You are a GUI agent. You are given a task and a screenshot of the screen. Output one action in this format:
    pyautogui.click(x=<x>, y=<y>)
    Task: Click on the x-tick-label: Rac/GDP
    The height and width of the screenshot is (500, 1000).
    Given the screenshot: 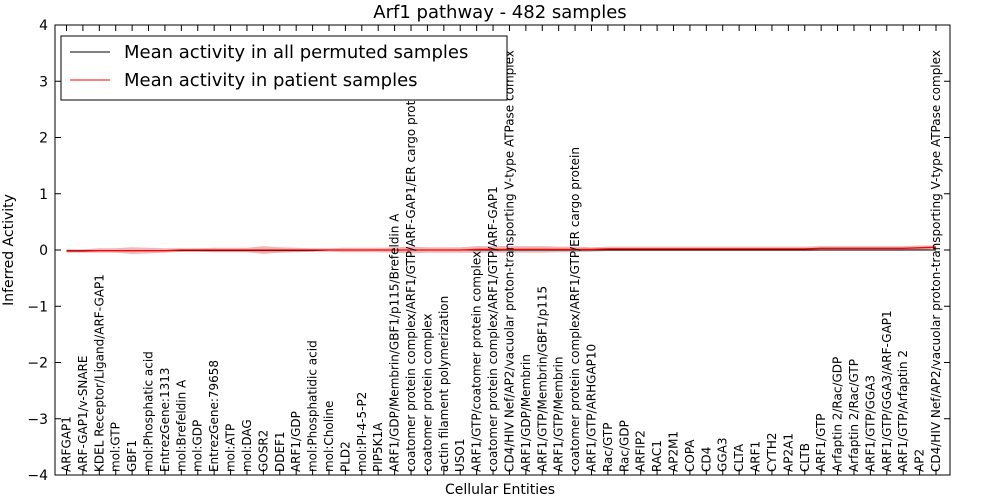 What is the action you would take?
    pyautogui.click(x=624, y=446)
    